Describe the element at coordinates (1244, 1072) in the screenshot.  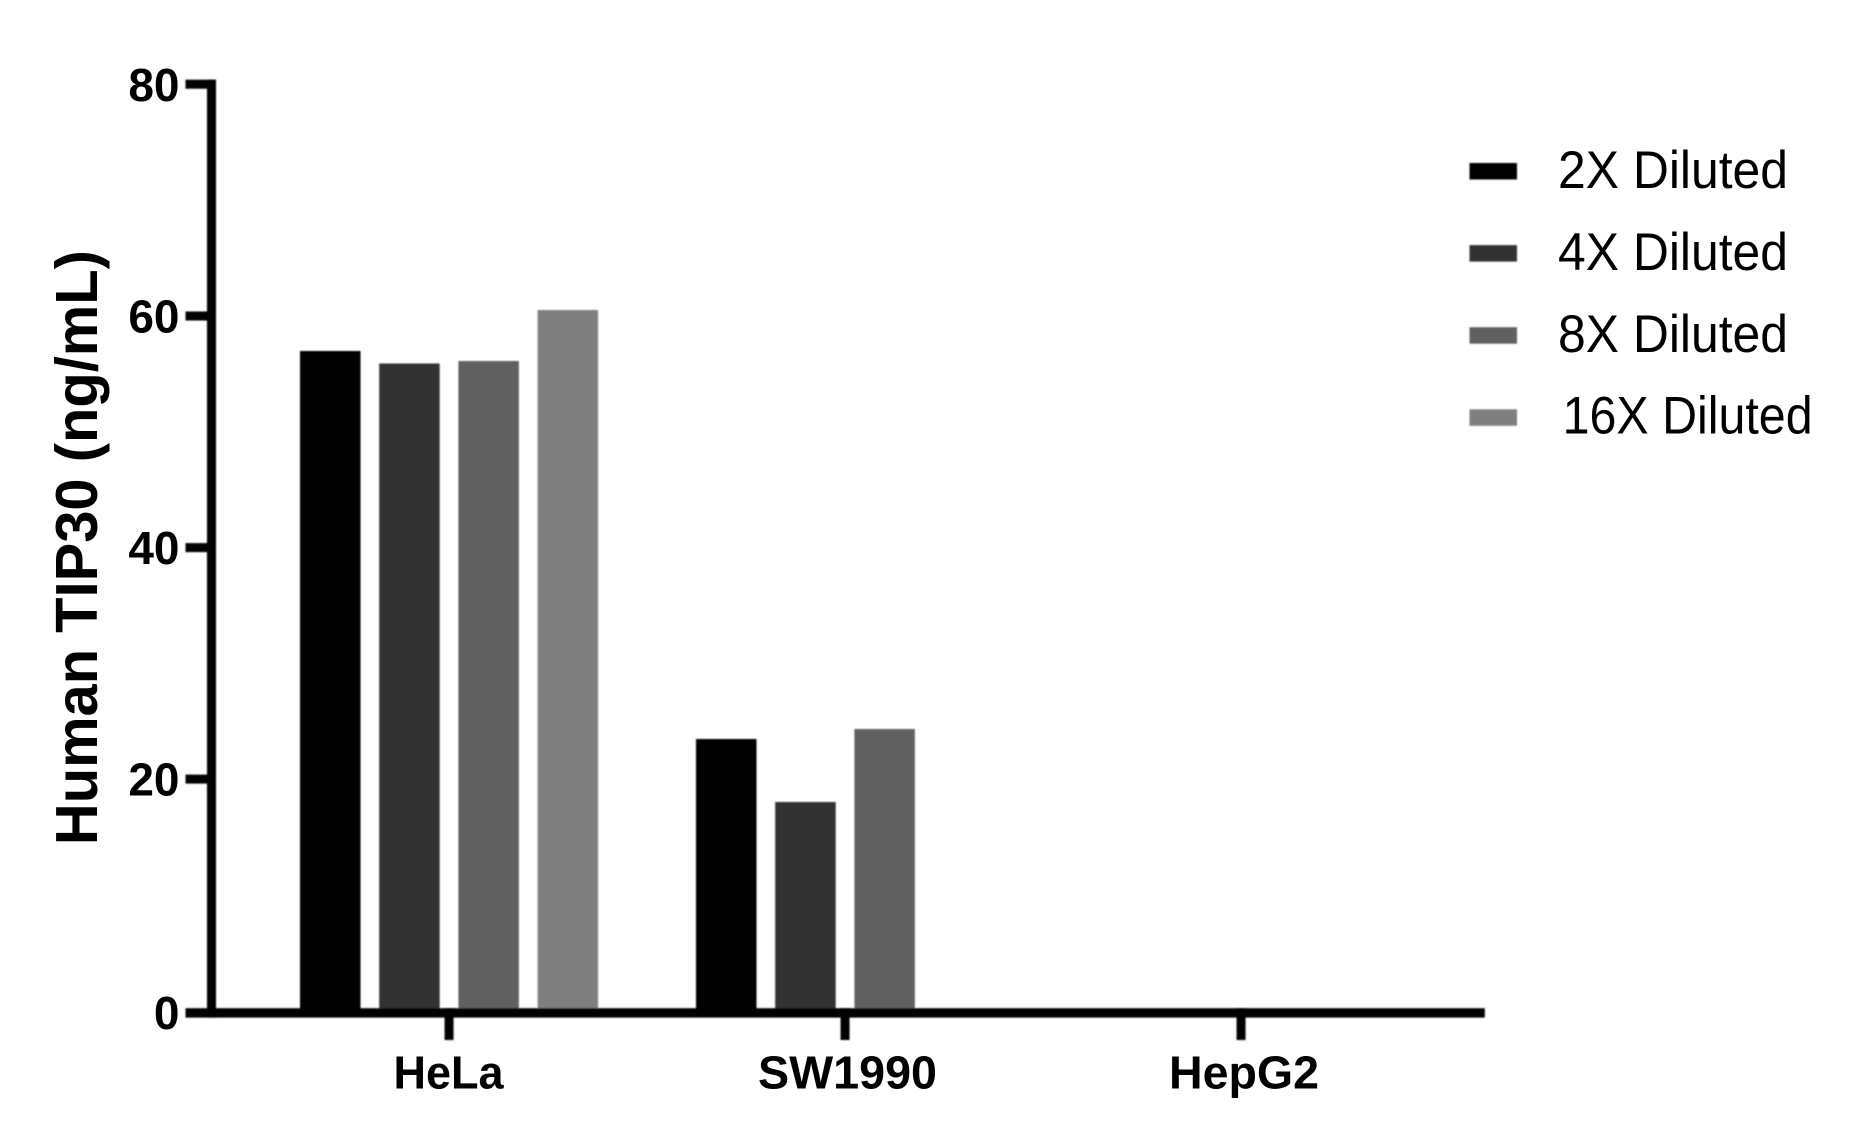
I see `svg-text: HepG2` at that location.